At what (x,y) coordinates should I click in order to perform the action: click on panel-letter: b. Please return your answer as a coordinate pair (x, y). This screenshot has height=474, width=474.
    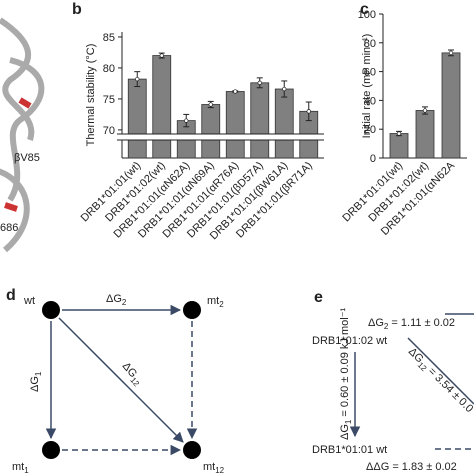
    Looking at the image, I should click on (77, 9).